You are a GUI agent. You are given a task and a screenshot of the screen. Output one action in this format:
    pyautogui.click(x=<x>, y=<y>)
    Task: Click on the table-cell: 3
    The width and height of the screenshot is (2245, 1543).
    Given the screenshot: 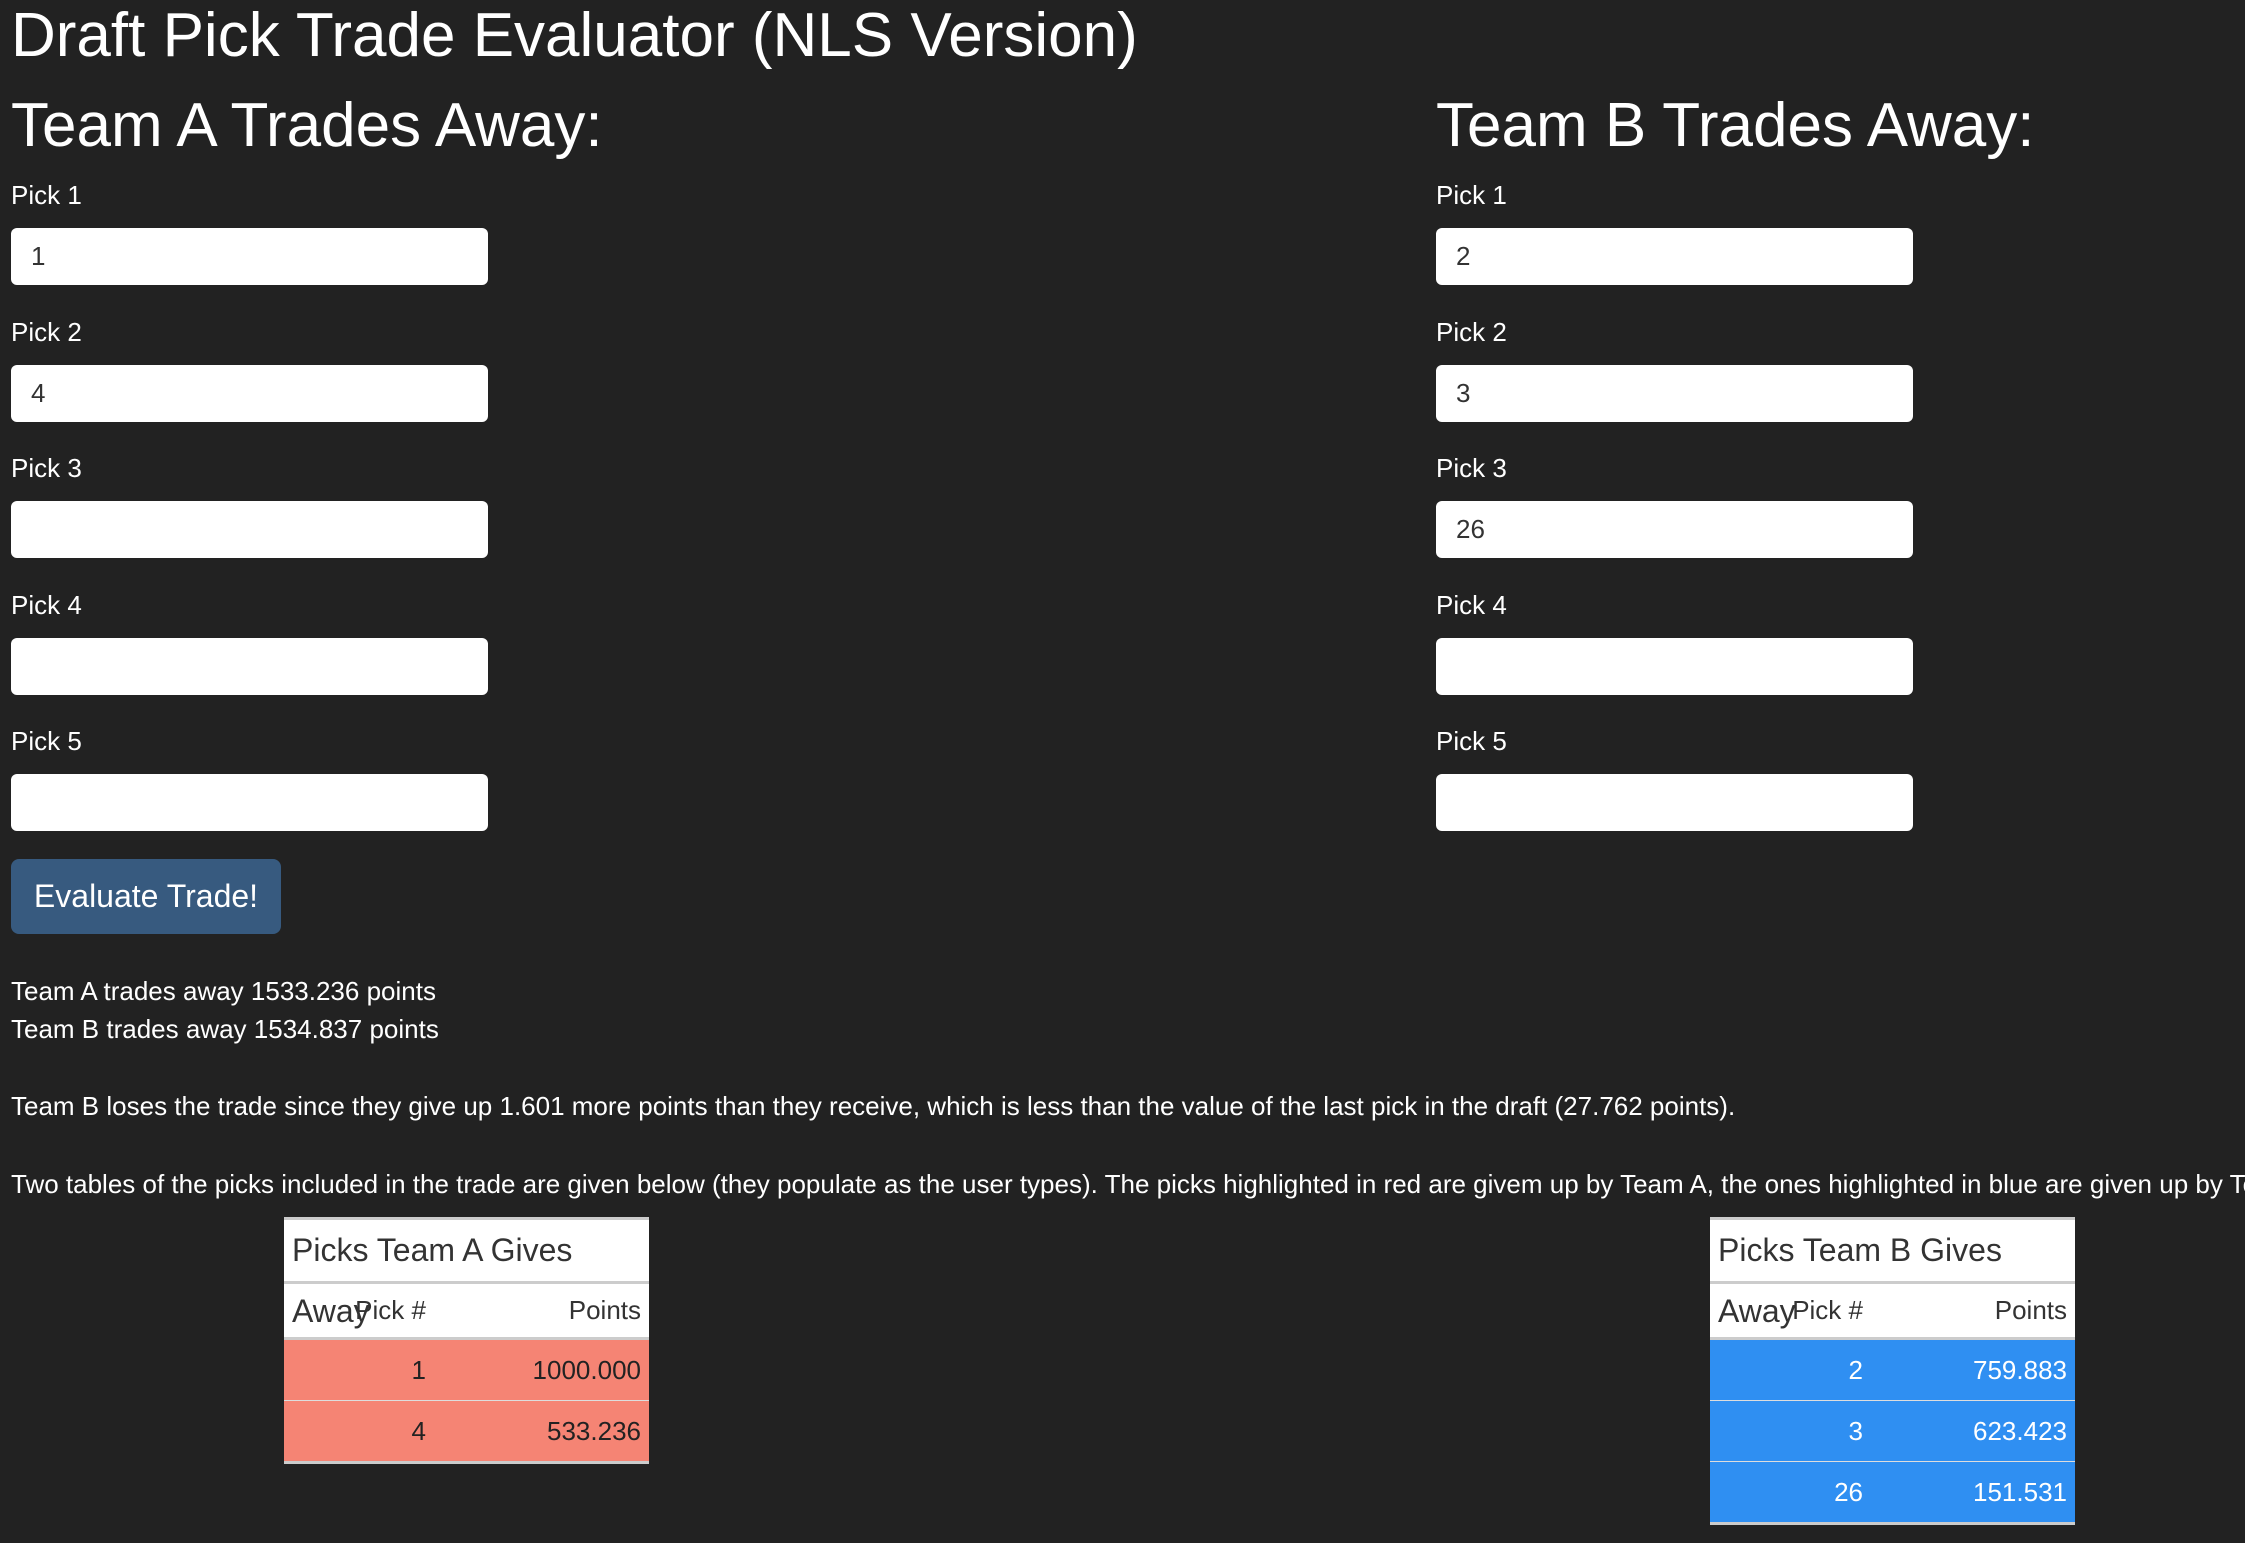 What is the action you would take?
    pyautogui.click(x=1790, y=1431)
    